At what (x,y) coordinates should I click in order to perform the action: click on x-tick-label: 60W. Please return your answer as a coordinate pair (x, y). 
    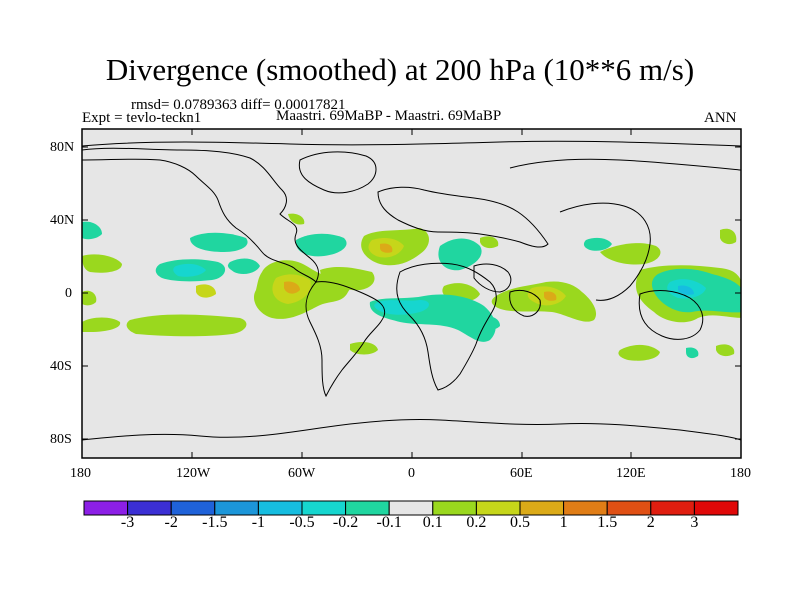
    Looking at the image, I should click on (302, 473).